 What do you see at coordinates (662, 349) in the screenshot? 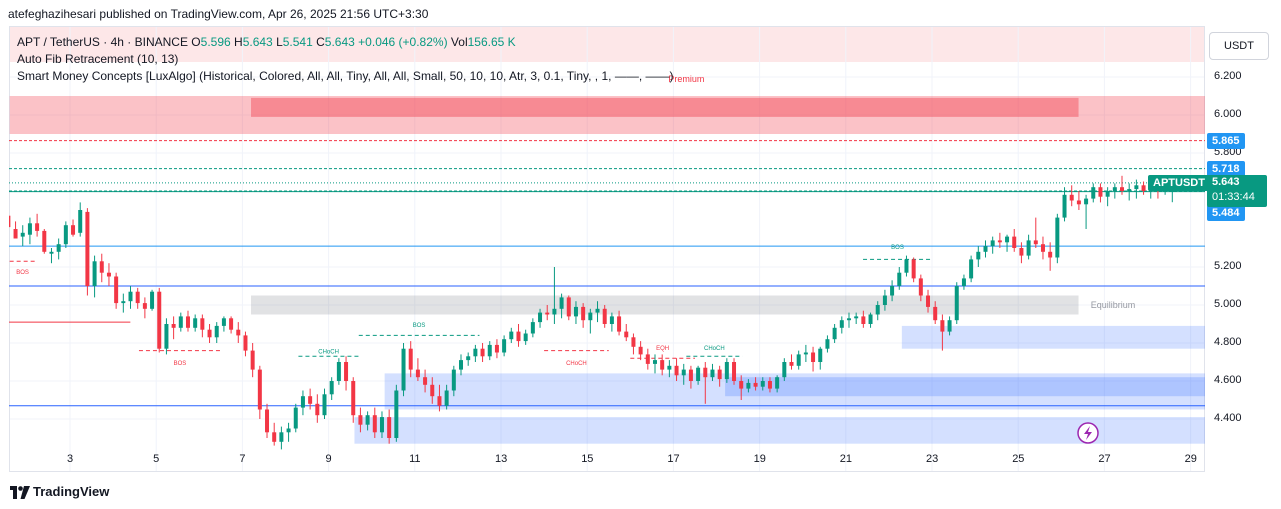
I see `structure-label: EQH` at bounding box center [662, 349].